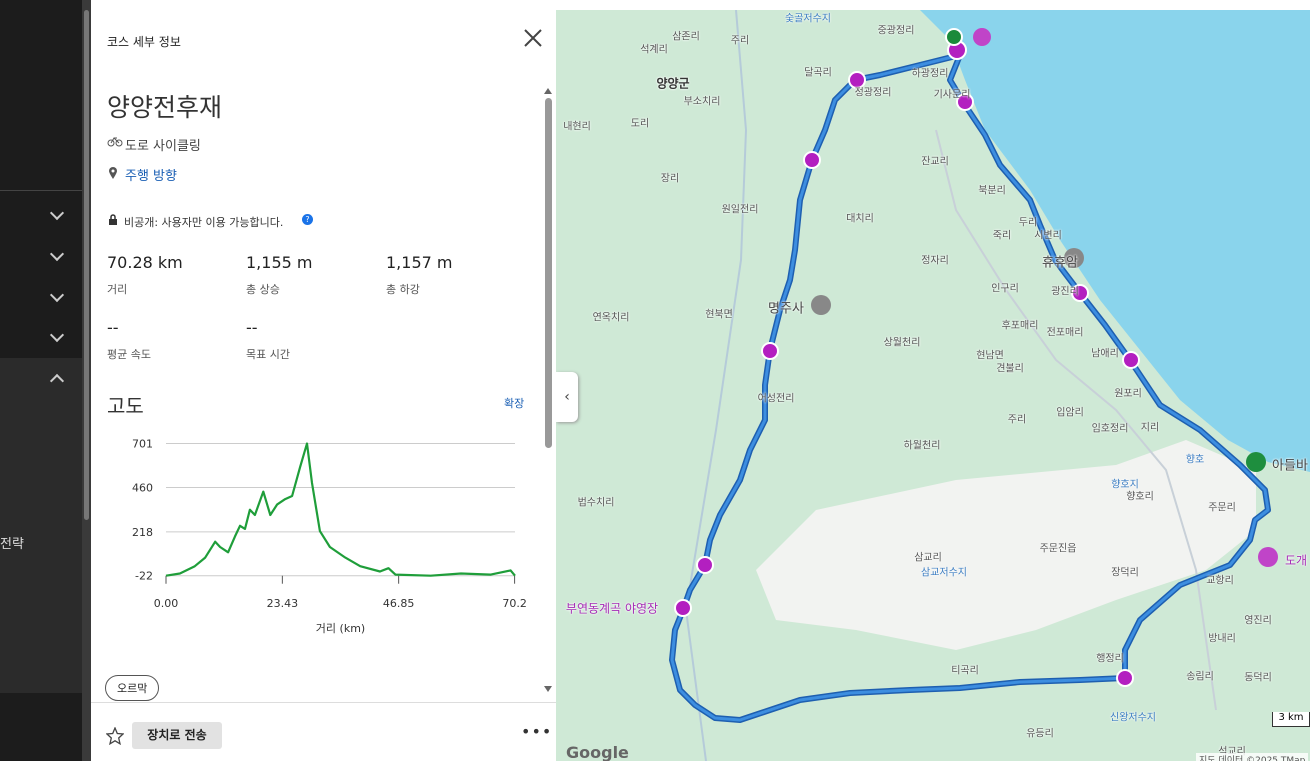 This screenshot has width=1310, height=761. What do you see at coordinates (1065, 292) in the screenshot?
I see `map-label: 광진리` at bounding box center [1065, 292].